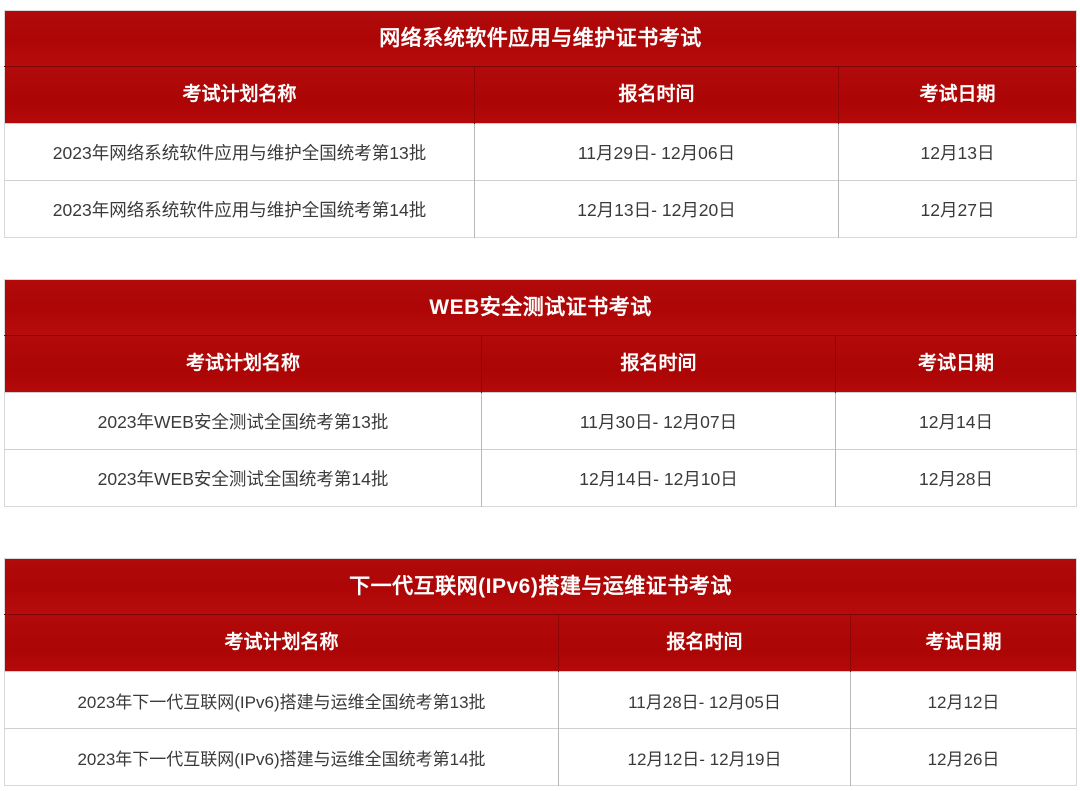 The image size is (1080, 791). Describe the element at coordinates (658, 421) in the screenshot. I see `cell-registration-period: 11月30日- 12月07日` at that location.